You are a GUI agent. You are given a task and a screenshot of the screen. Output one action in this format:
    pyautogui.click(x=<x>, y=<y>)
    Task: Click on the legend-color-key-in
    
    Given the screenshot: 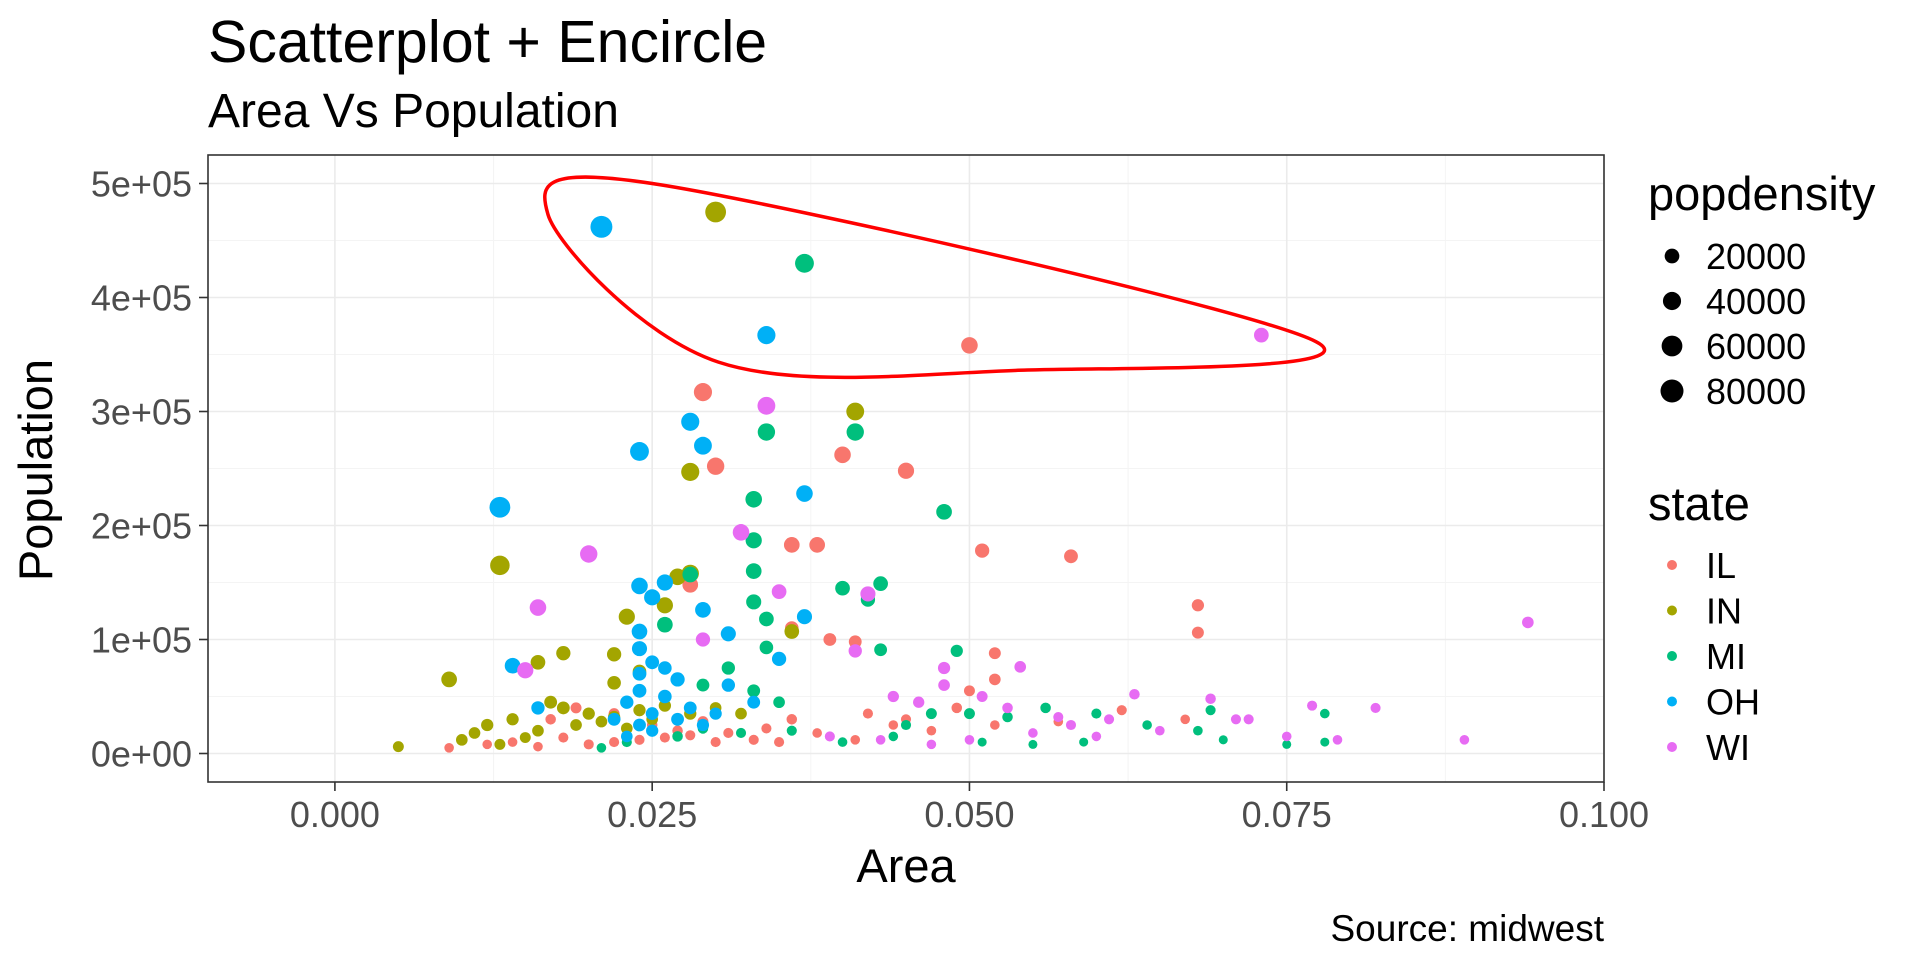 What is the action you would take?
    pyautogui.click(x=1672, y=610)
    